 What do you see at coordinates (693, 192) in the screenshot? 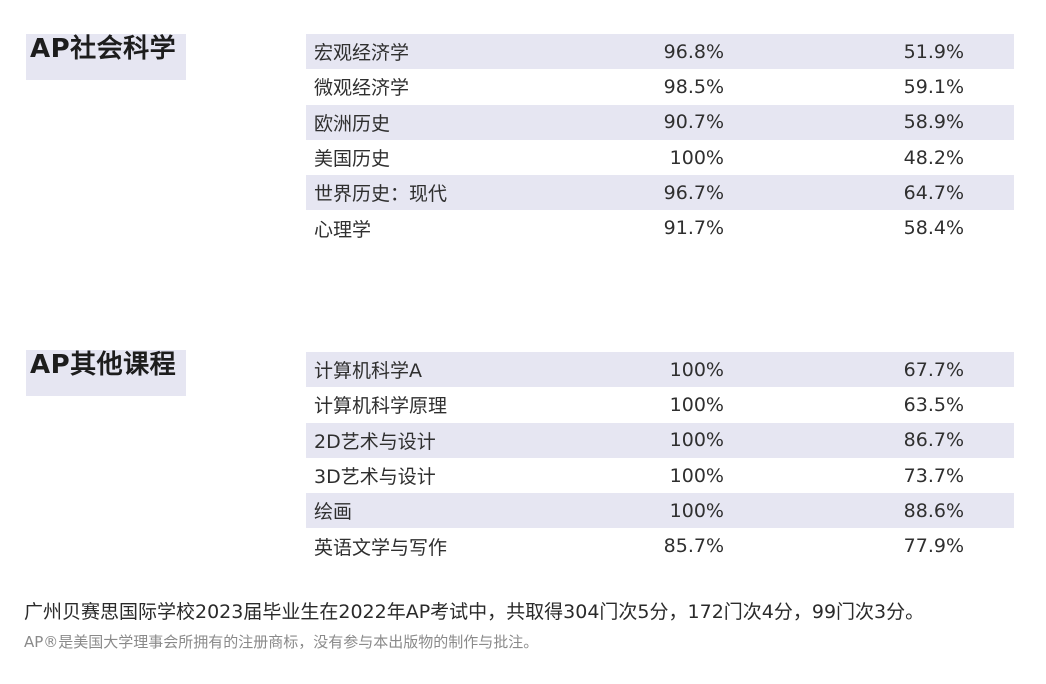
I see `score-column-1: 96.7%` at bounding box center [693, 192].